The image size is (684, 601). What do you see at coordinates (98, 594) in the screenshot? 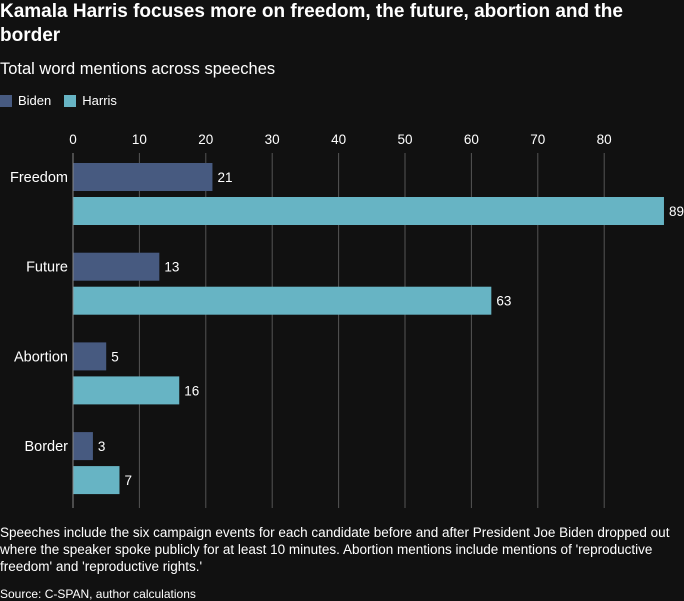
I see `chart-source: Source: C-SPAN, author calculations` at bounding box center [98, 594].